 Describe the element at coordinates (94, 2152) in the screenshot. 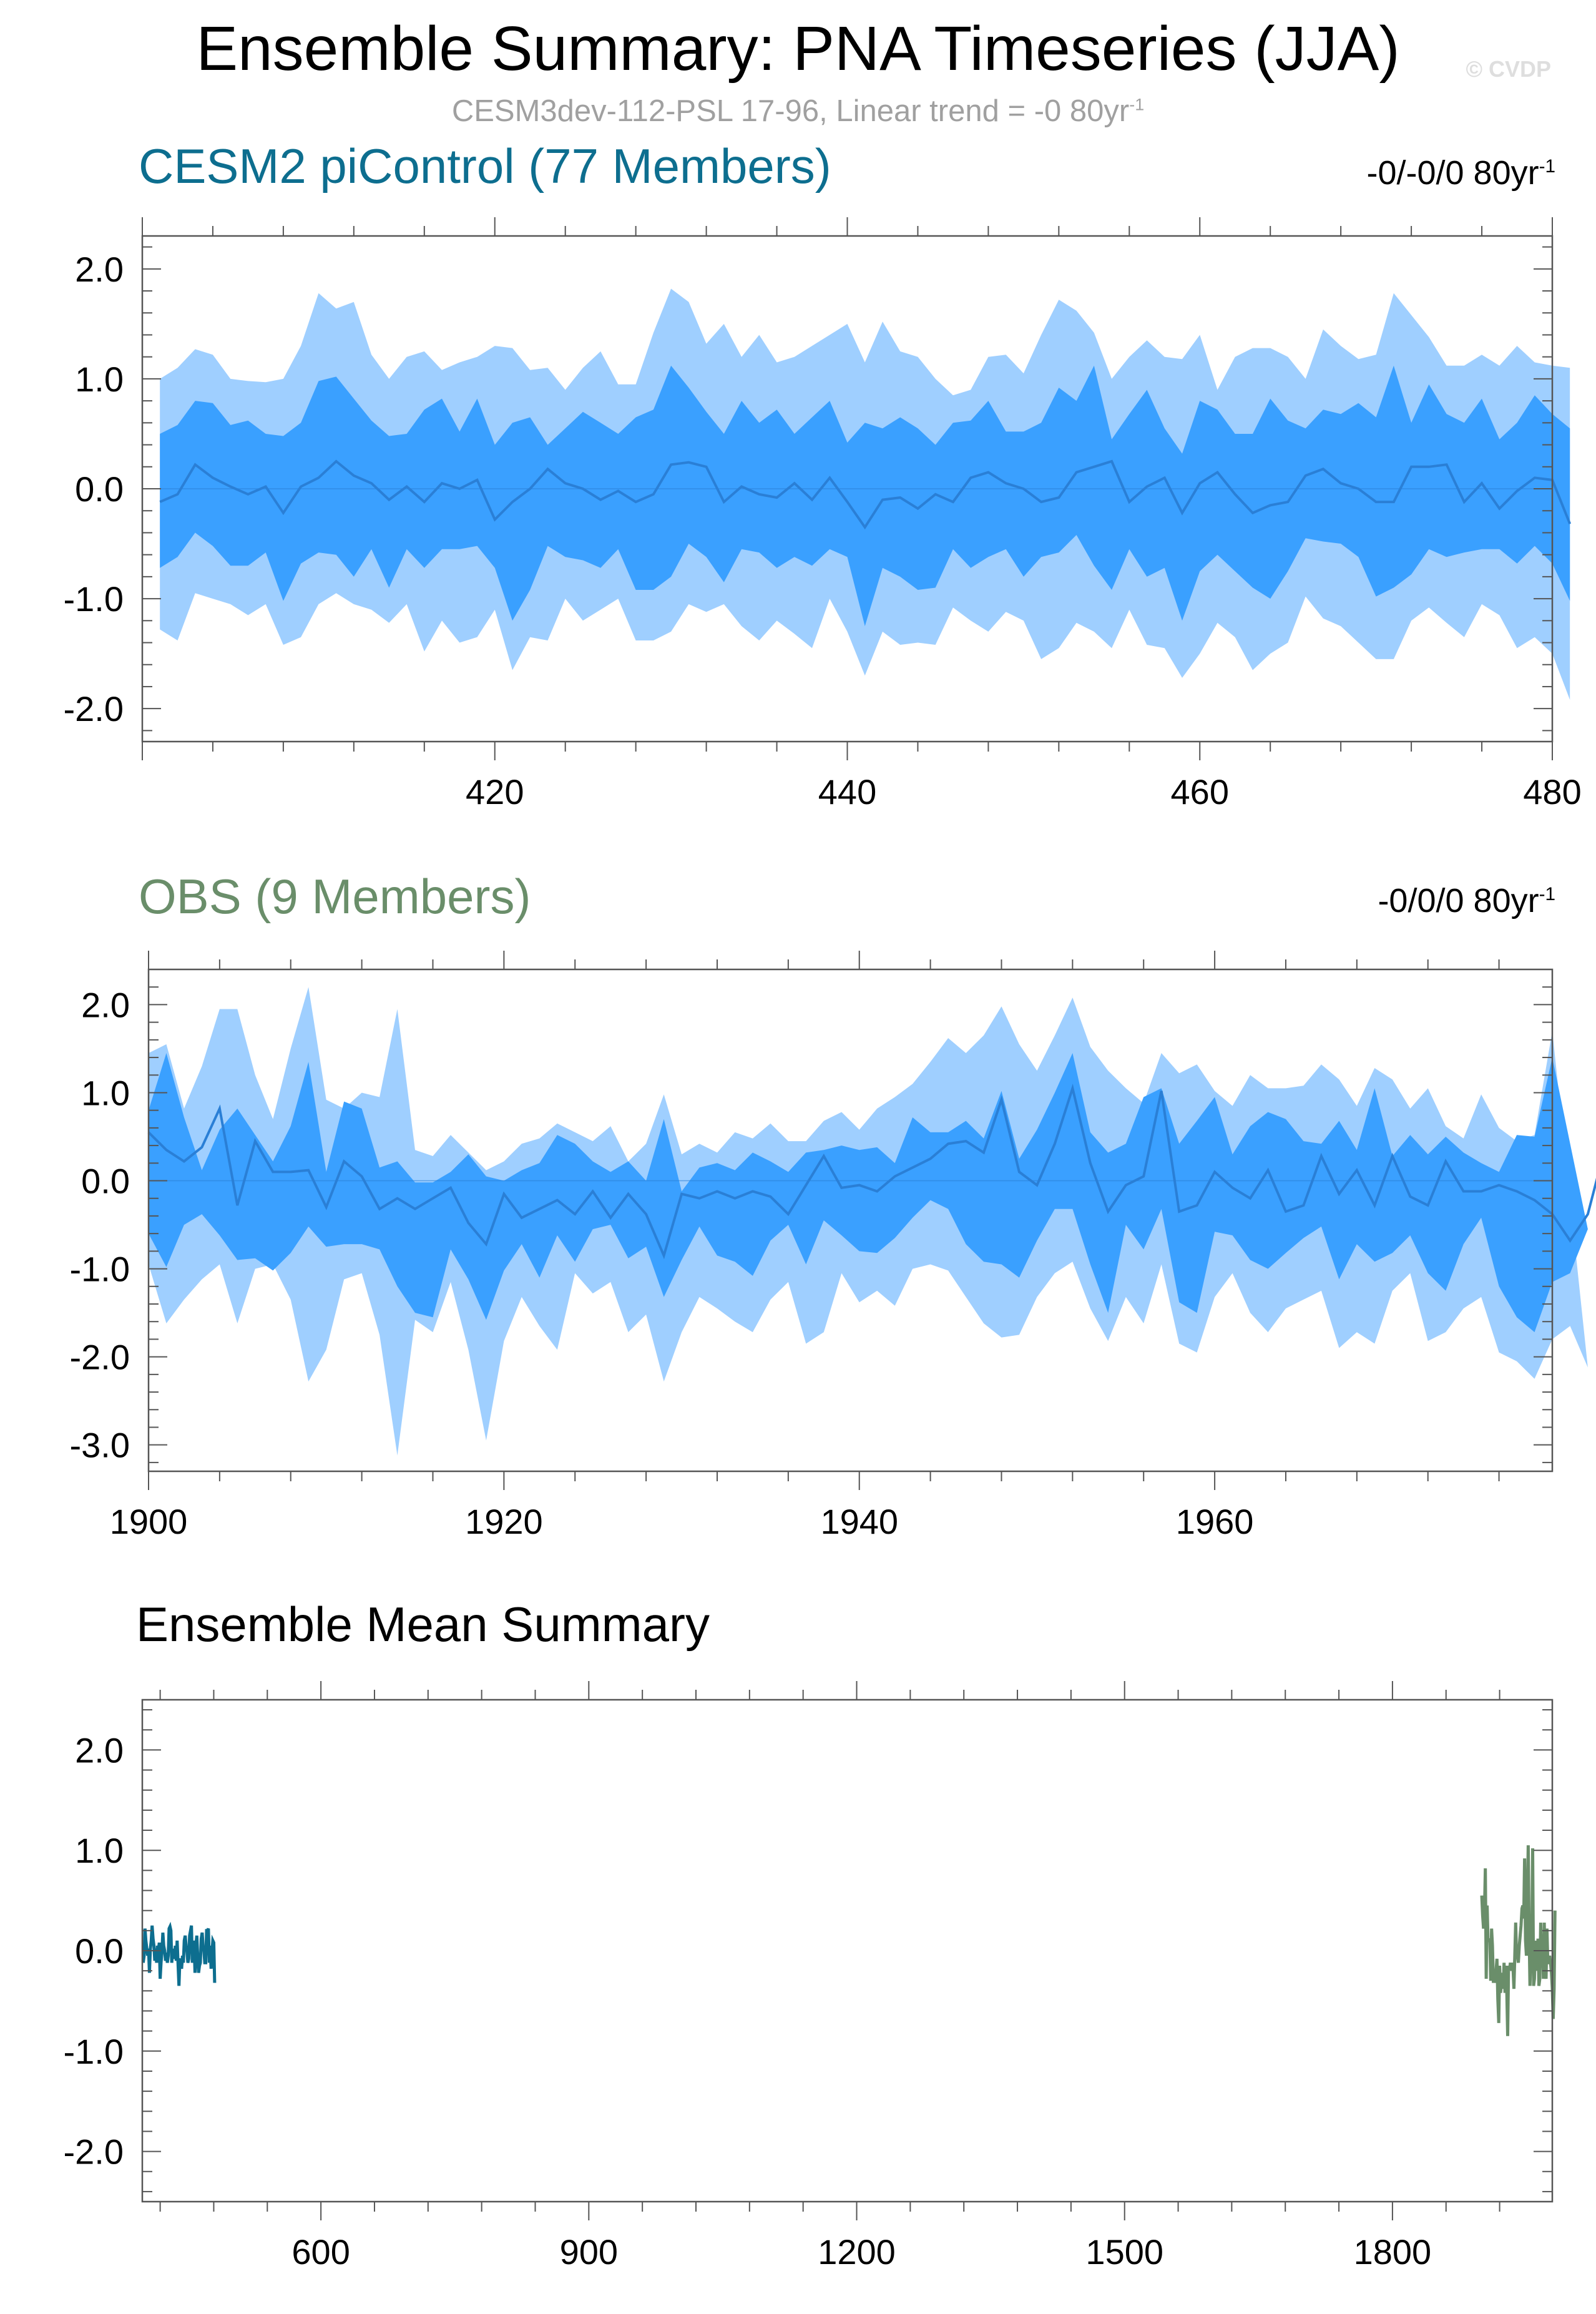

I see `summary-y-tick-label: -2.0` at that location.